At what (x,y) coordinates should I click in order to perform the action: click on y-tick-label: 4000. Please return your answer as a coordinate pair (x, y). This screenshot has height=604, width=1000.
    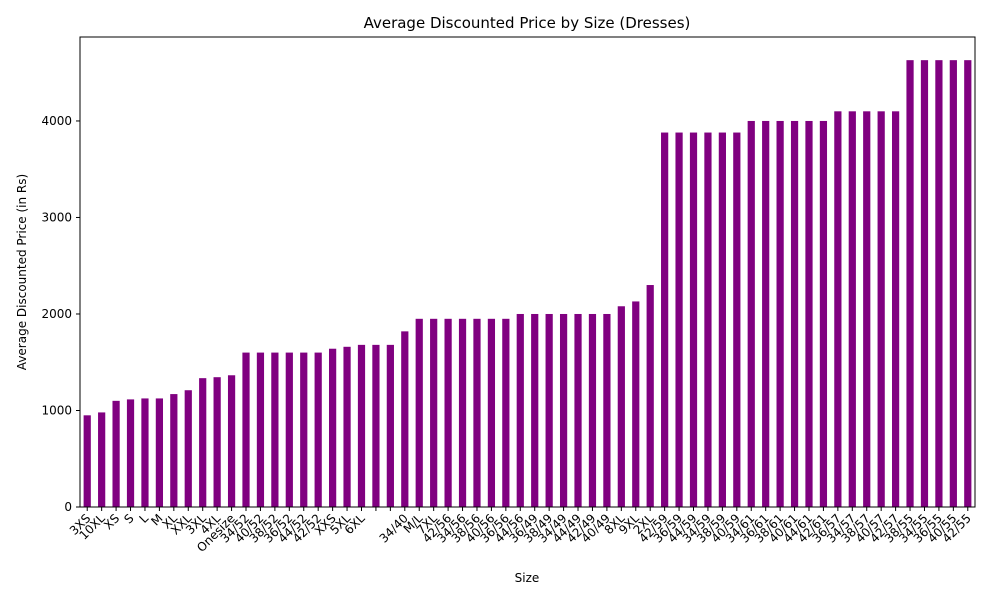
    Looking at the image, I should click on (56, 121).